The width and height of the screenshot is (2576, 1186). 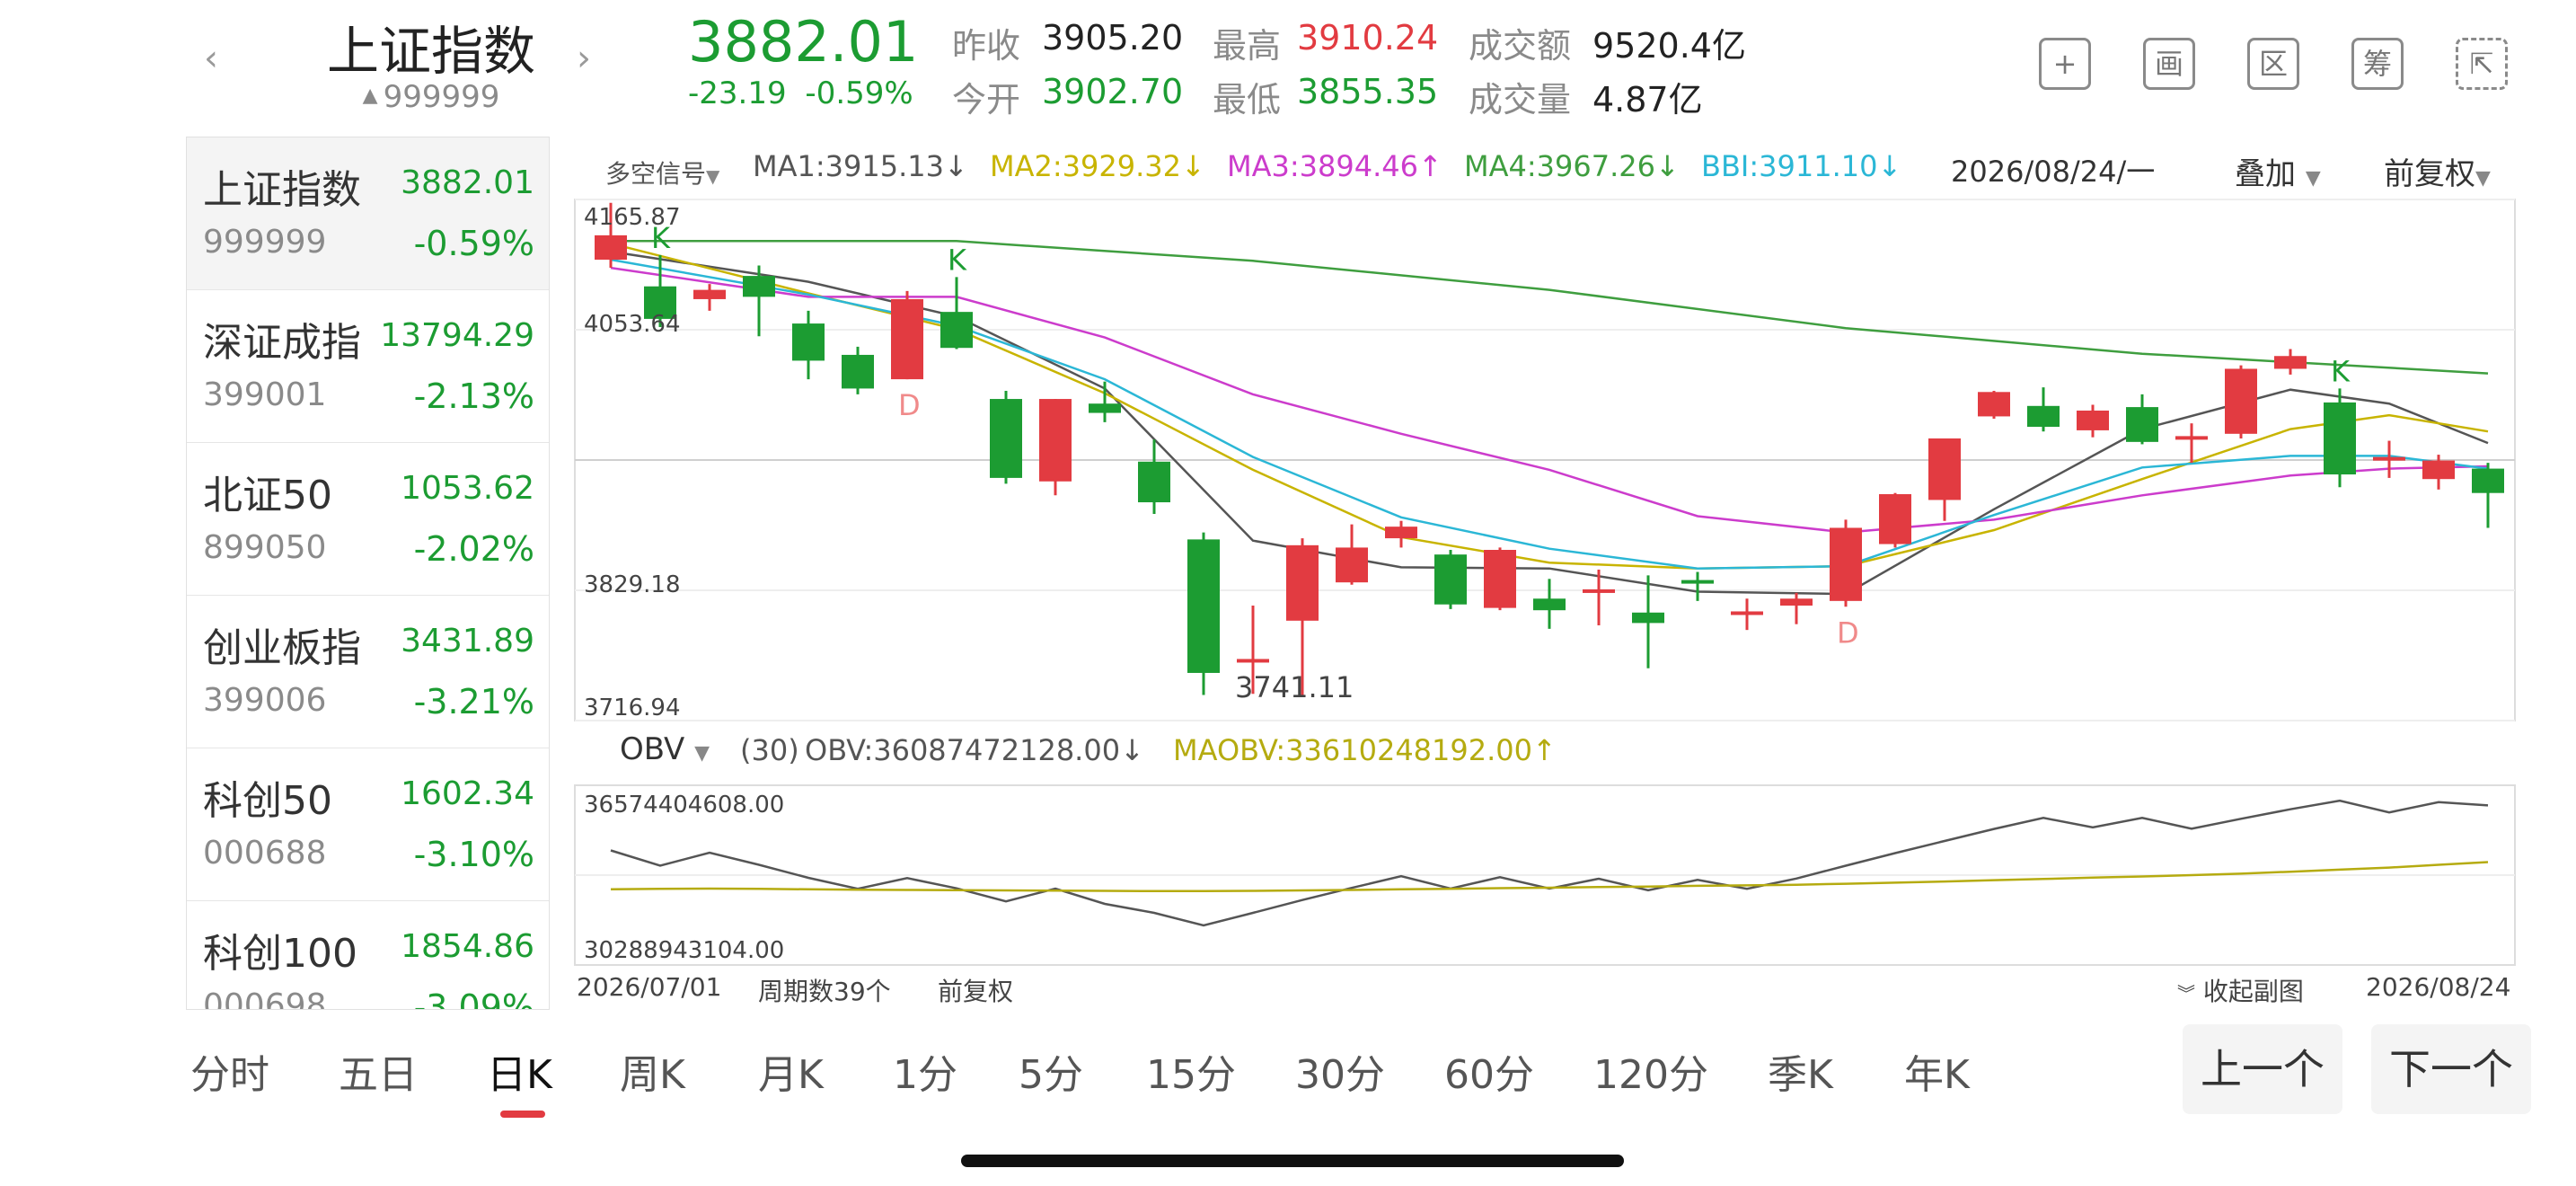 I want to click on volume-value: 4.87亿, so click(x=1647, y=99).